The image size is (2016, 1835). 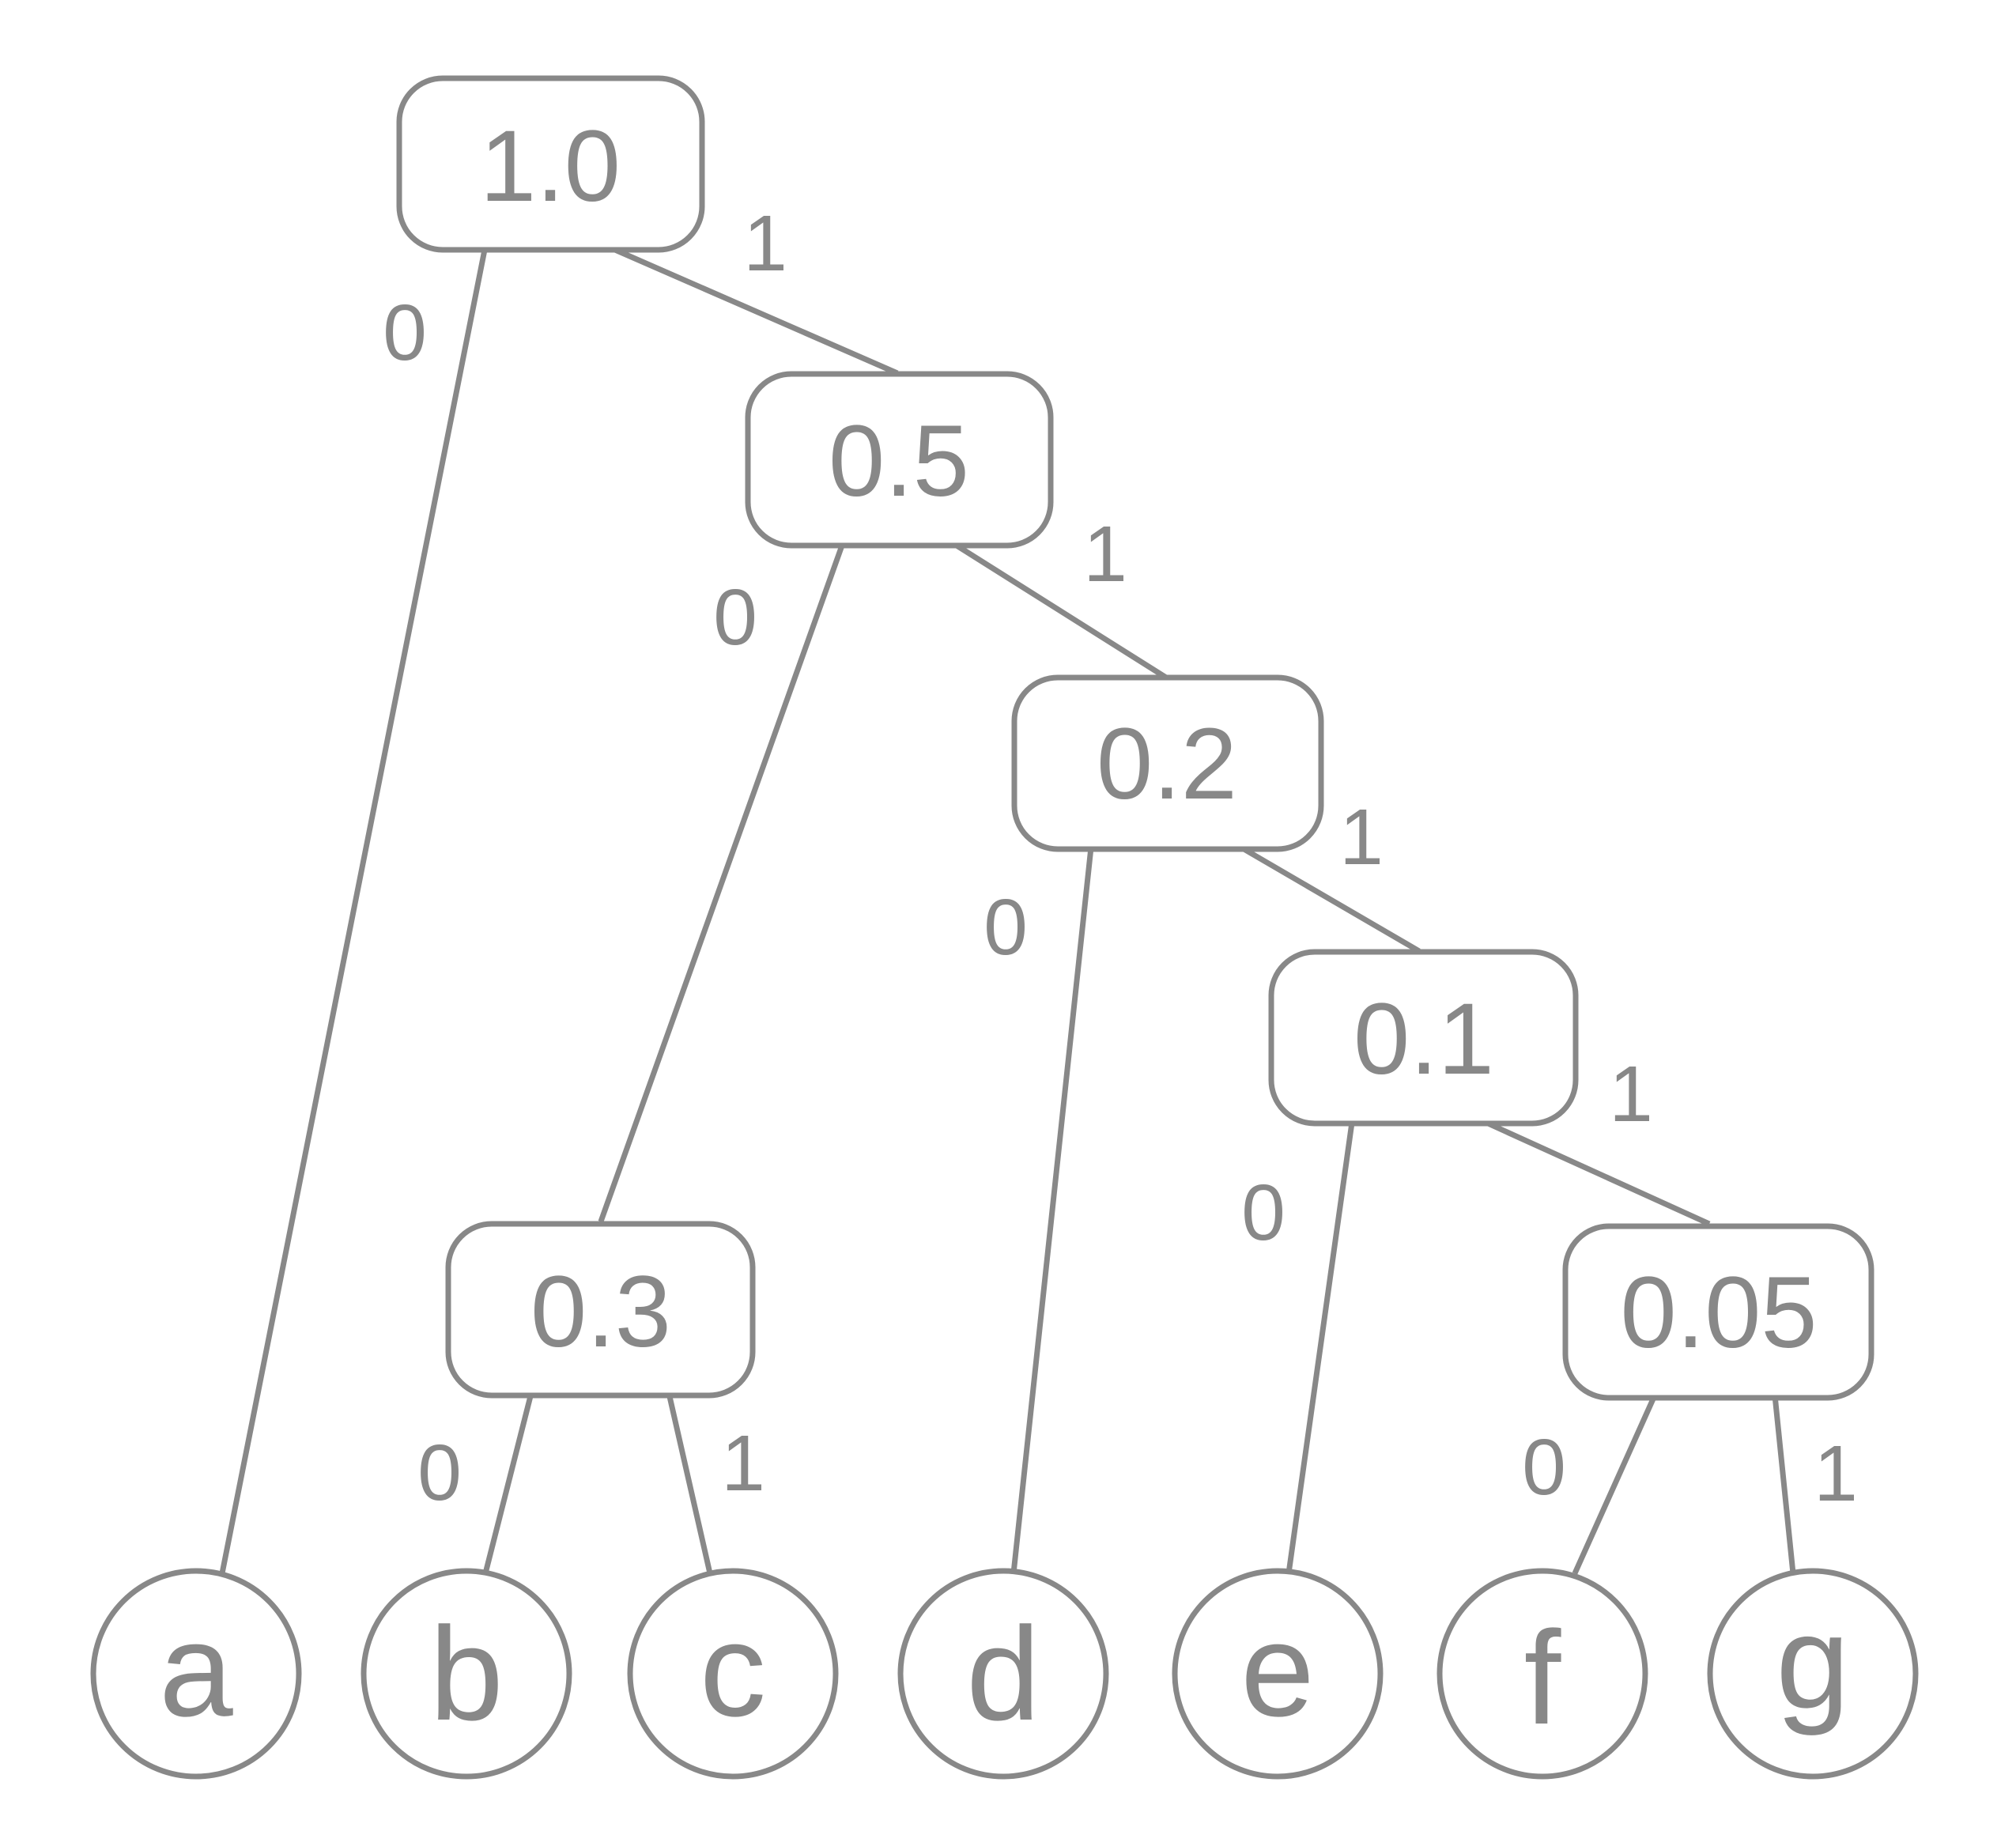 I want to click on bit-label-05-to-02: 1, so click(x=1105, y=554).